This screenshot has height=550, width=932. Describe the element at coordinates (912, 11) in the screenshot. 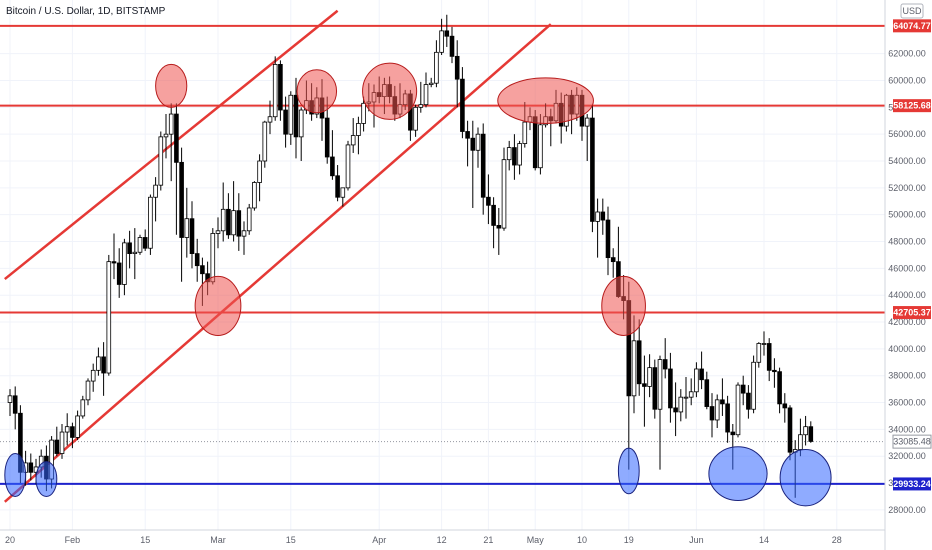

I see `currency-badge: USD` at that location.